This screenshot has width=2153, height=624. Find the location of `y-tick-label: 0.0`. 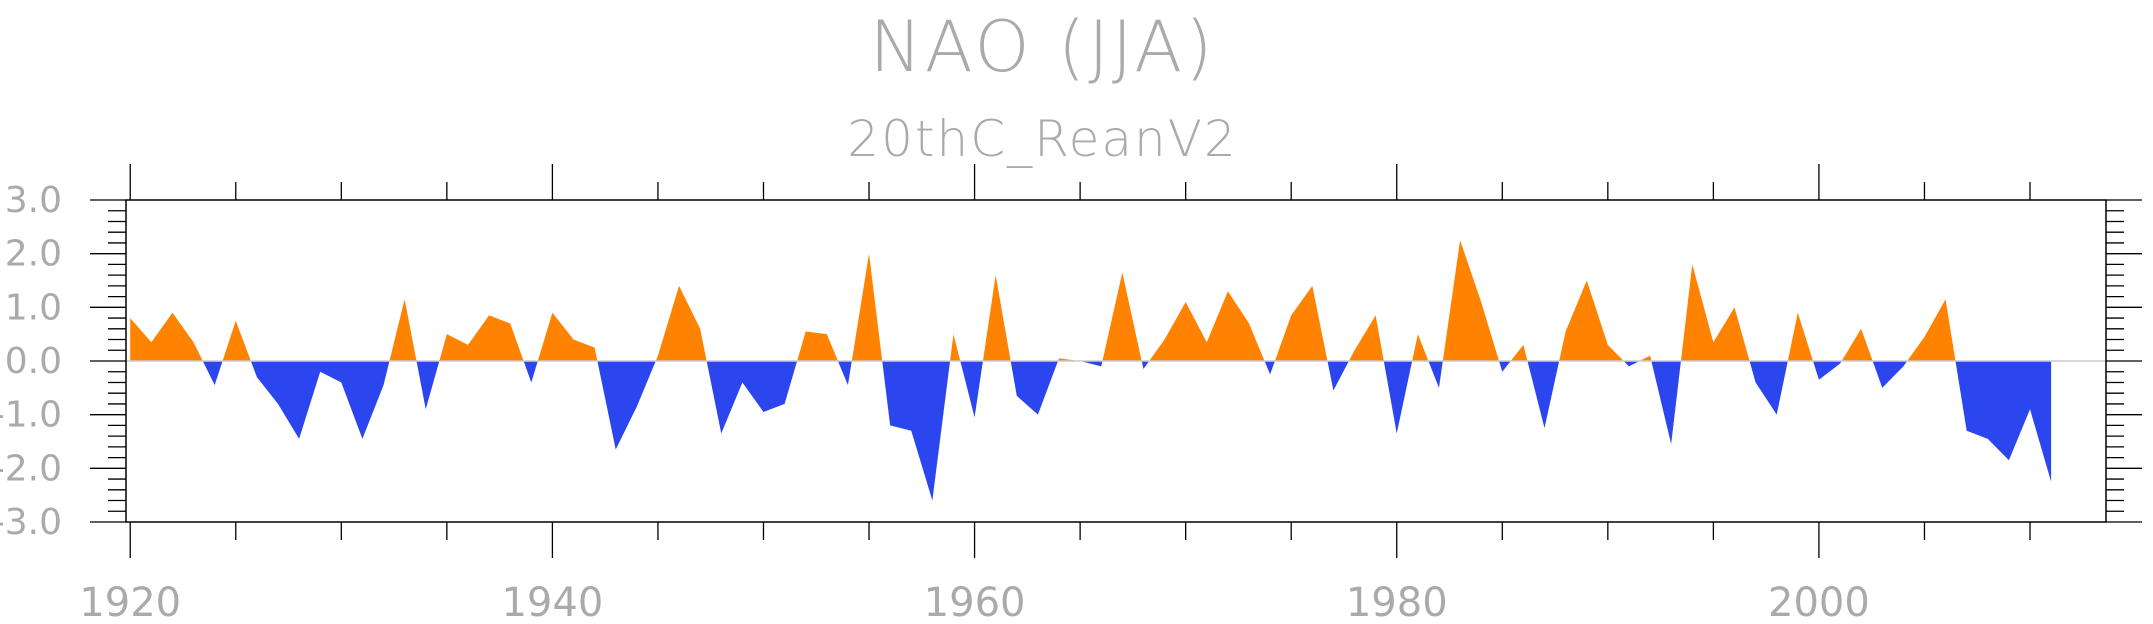

y-tick-label: 0.0 is located at coordinates (33, 361).